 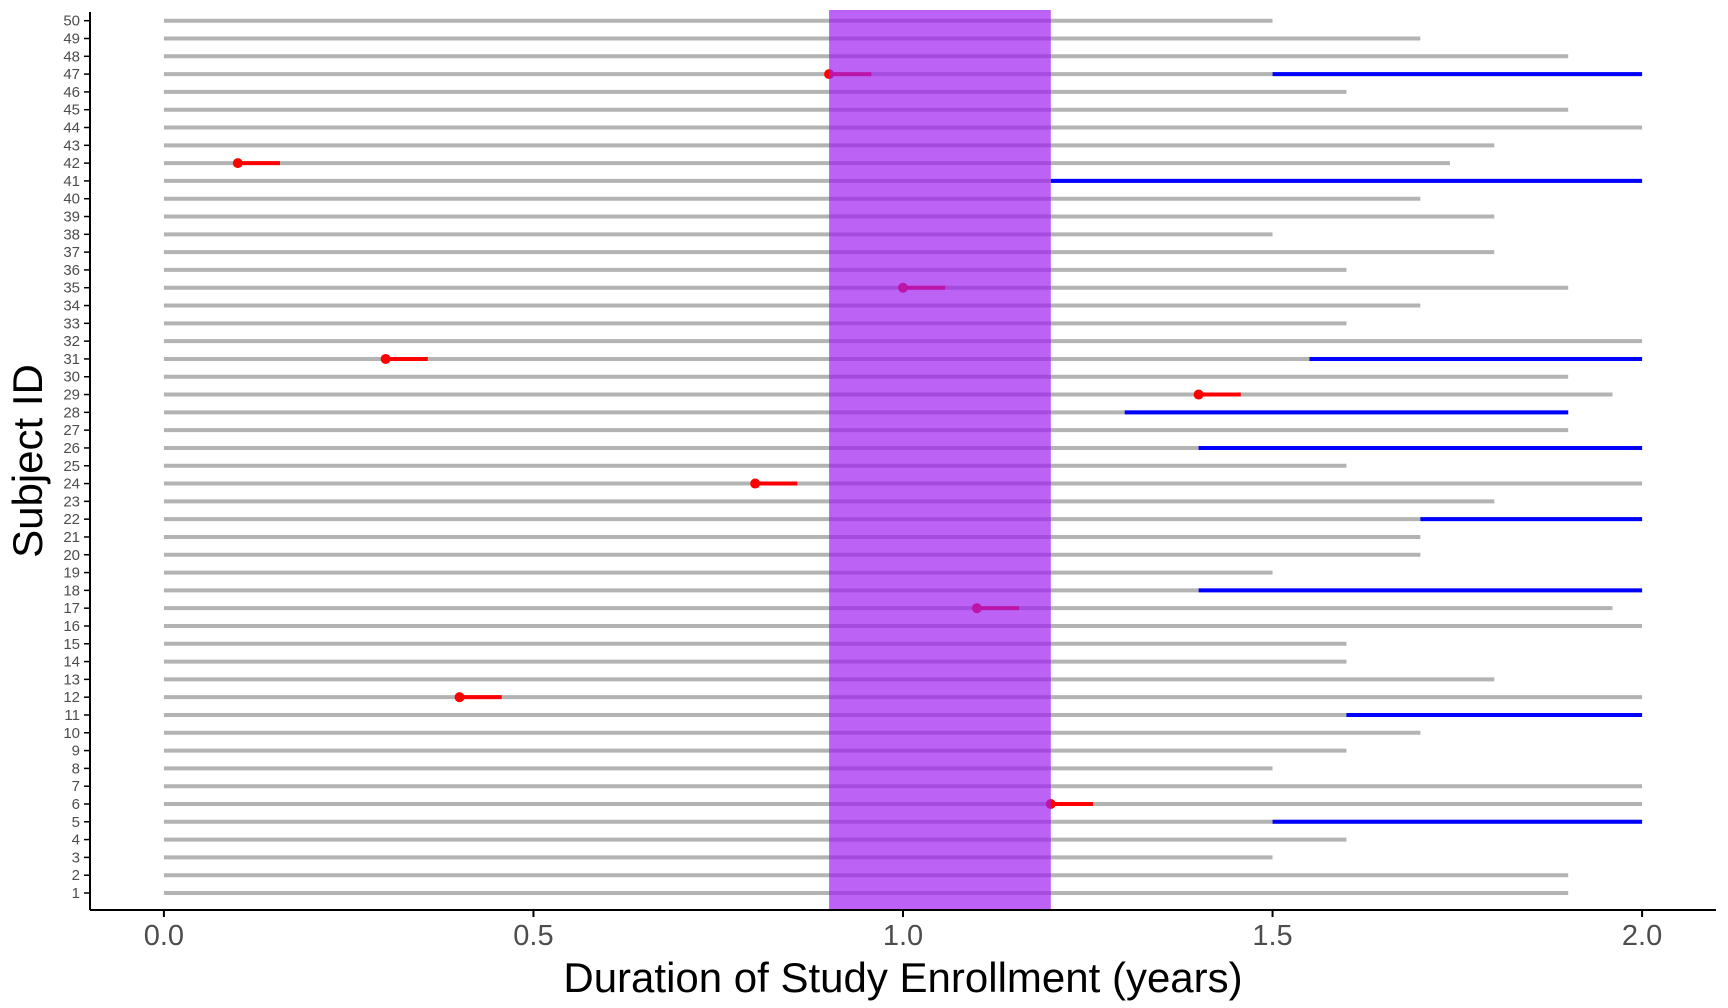 I want to click on y-tick-label: 16, so click(x=71, y=626).